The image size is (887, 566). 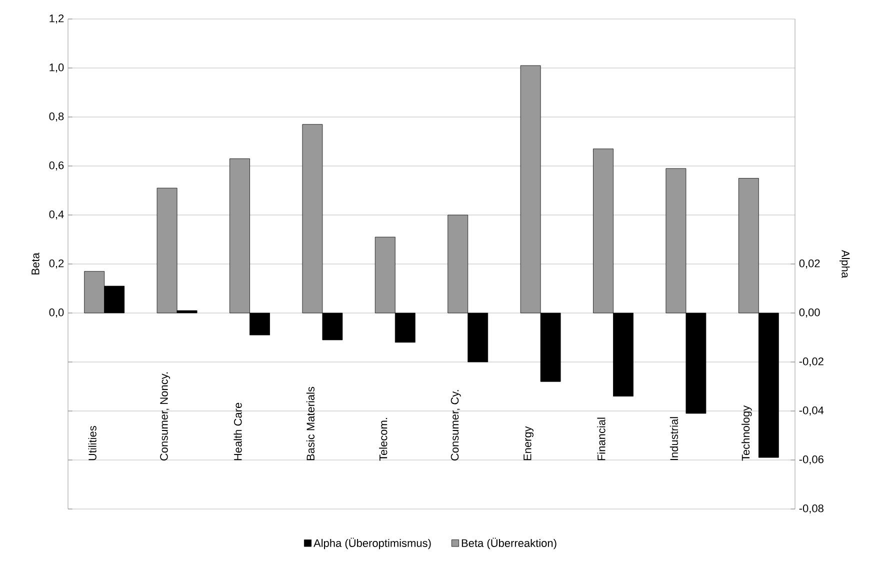 I want to click on x-tick-label: Technology, so click(x=747, y=433).